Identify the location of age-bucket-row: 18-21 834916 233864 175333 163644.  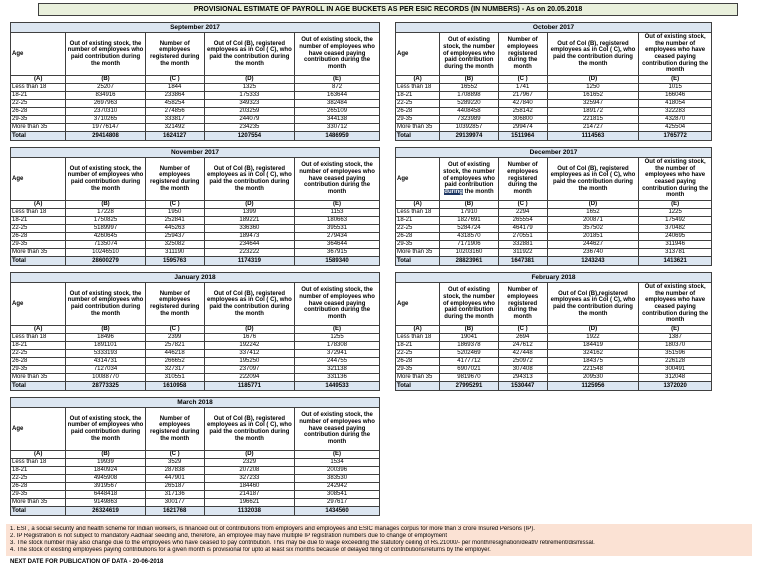
(194, 95).